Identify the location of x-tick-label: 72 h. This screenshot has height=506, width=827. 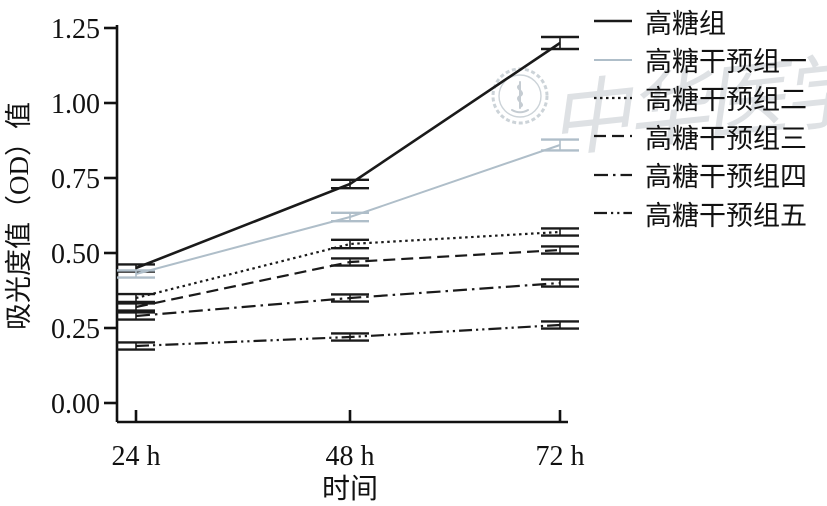
(560, 456).